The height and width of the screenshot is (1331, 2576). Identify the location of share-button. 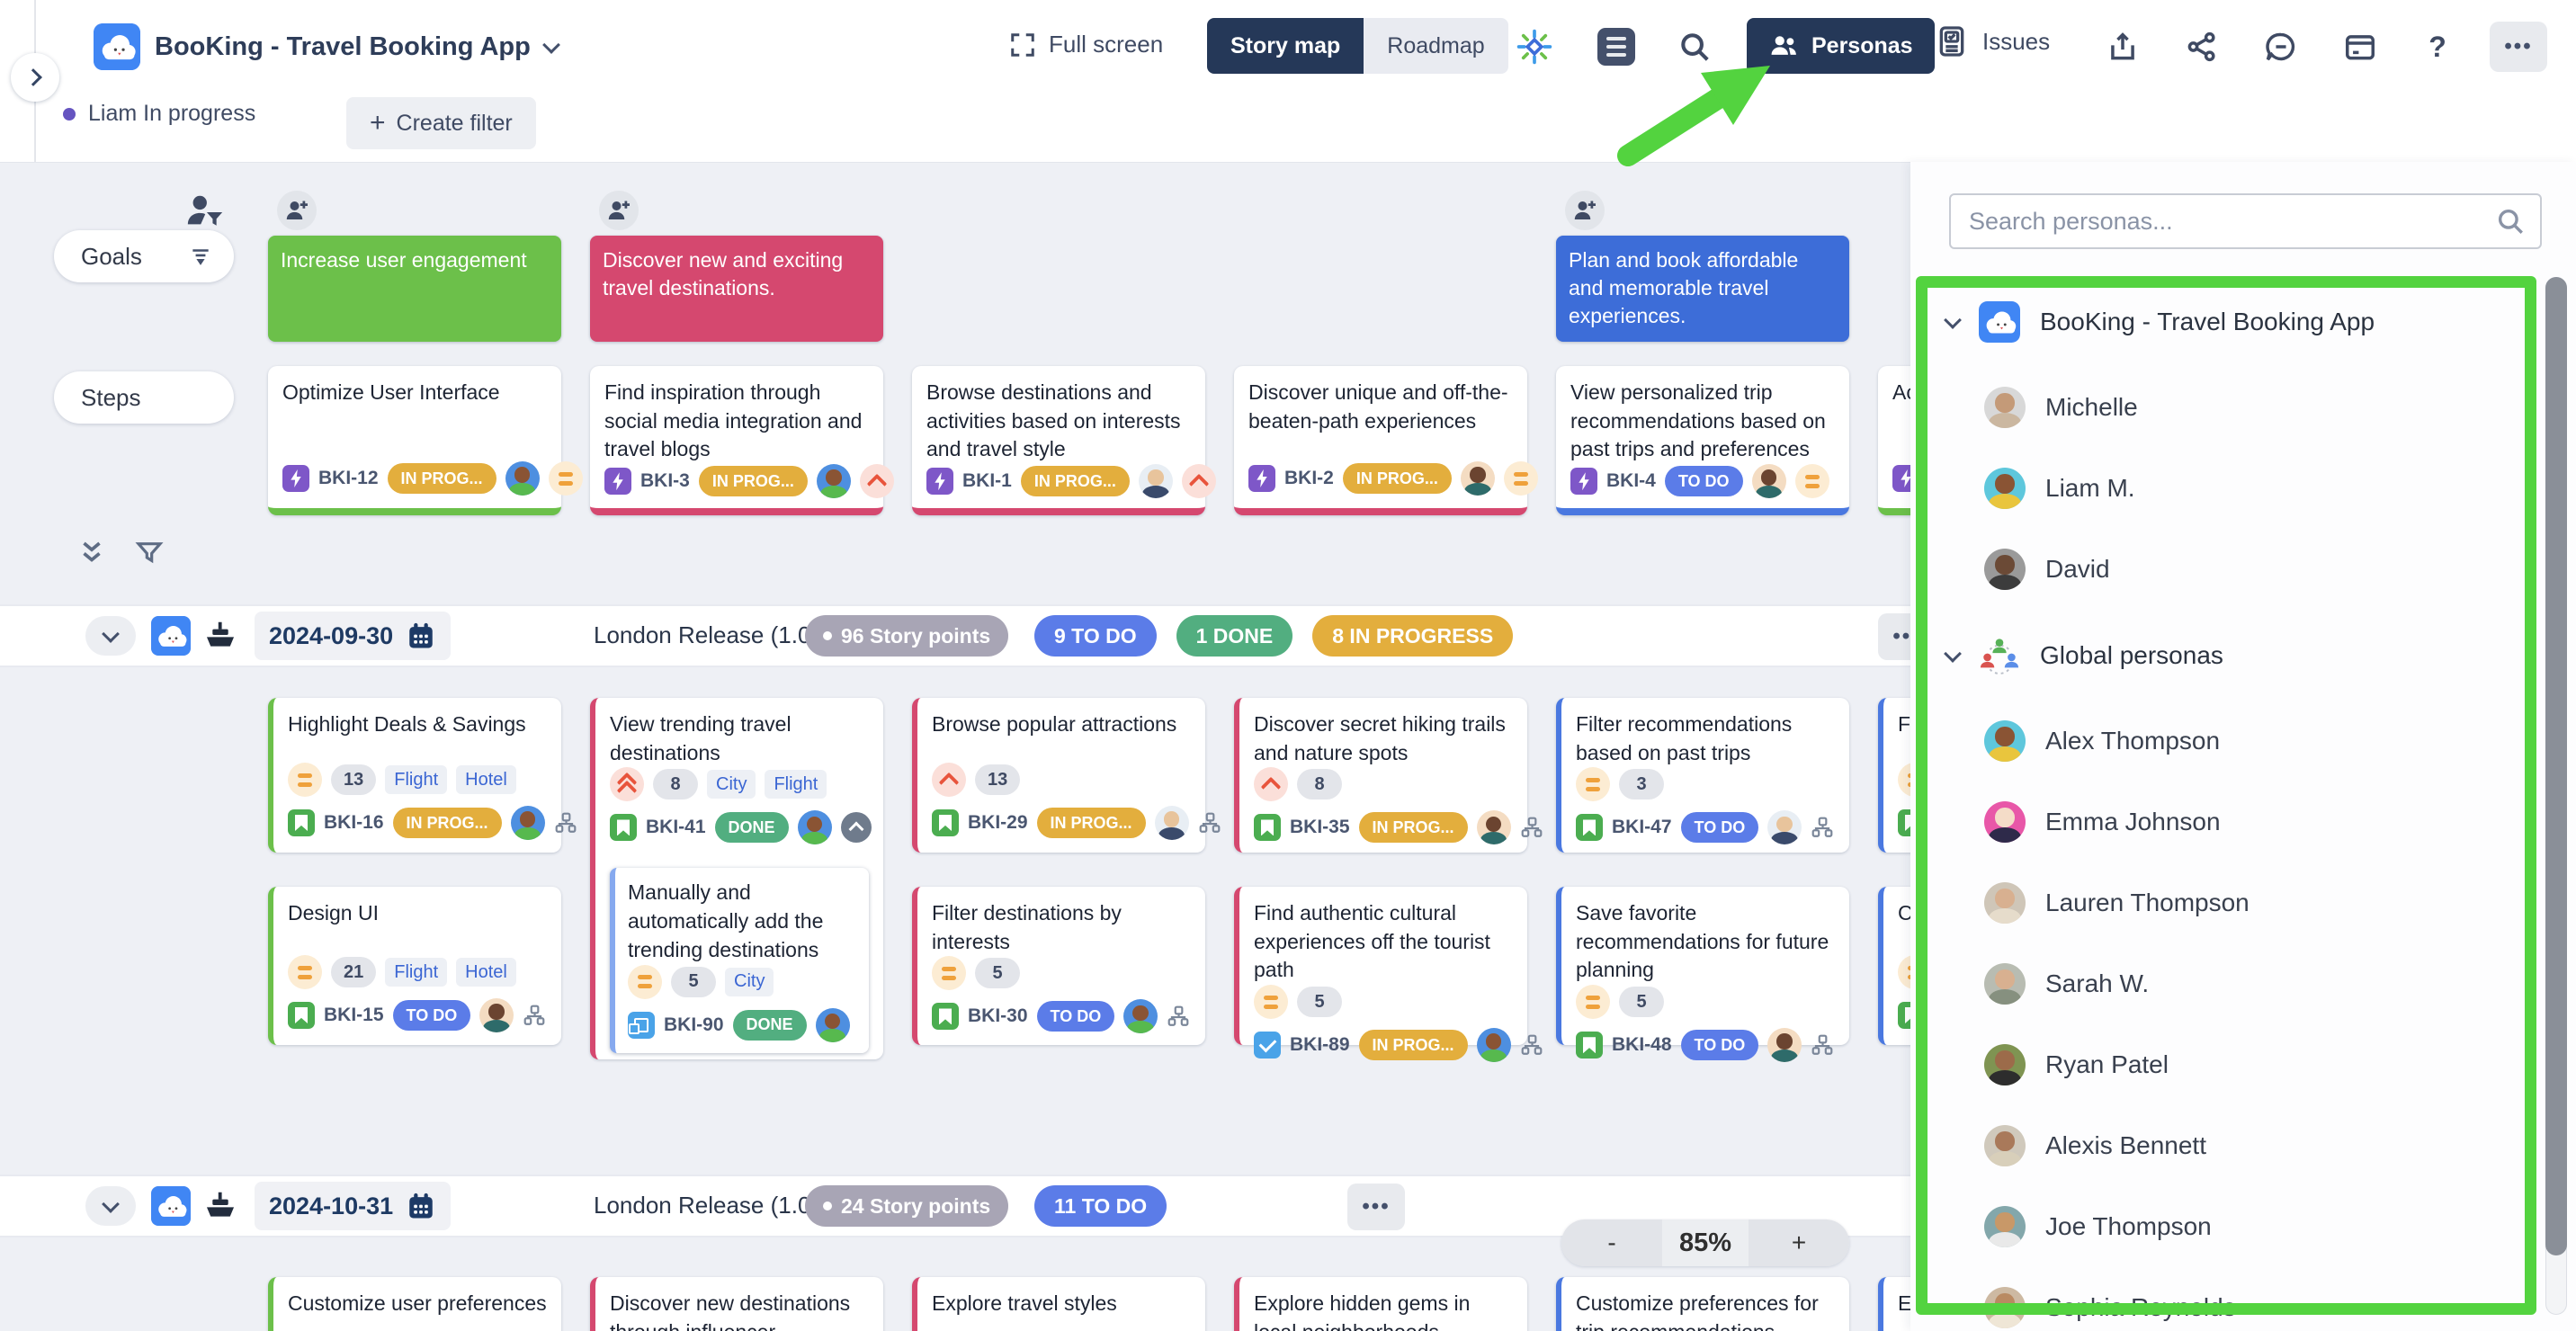
(2202, 47).